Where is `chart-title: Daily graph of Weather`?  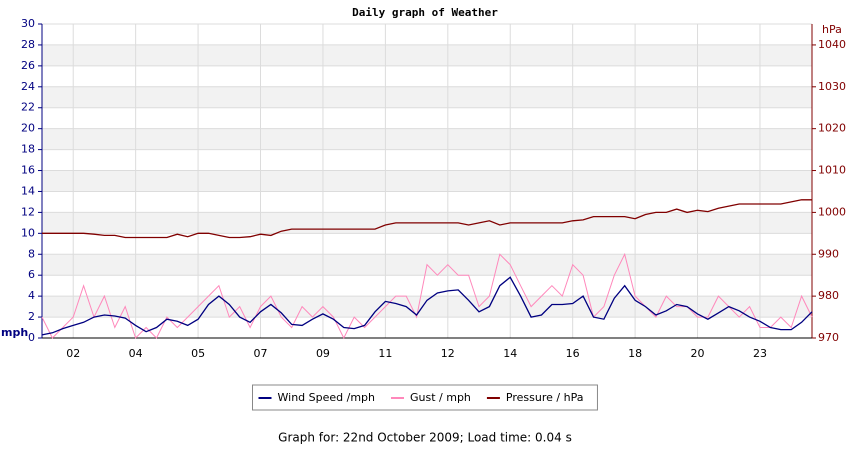
chart-title: Daily graph of Weather is located at coordinates (425, 12).